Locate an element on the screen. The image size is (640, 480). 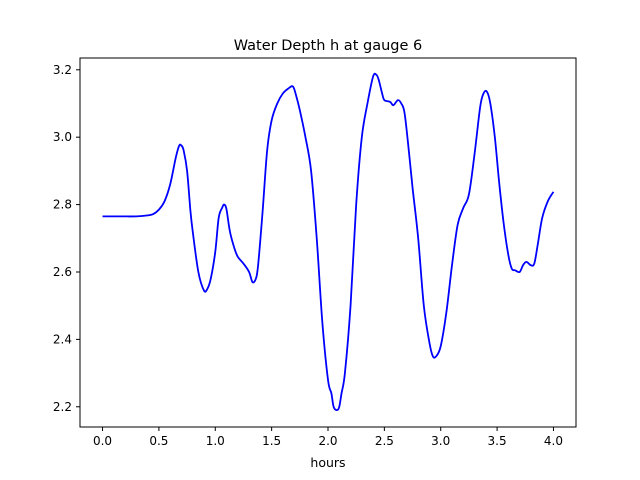
y-tick-label: 3.0 is located at coordinates (62, 137).